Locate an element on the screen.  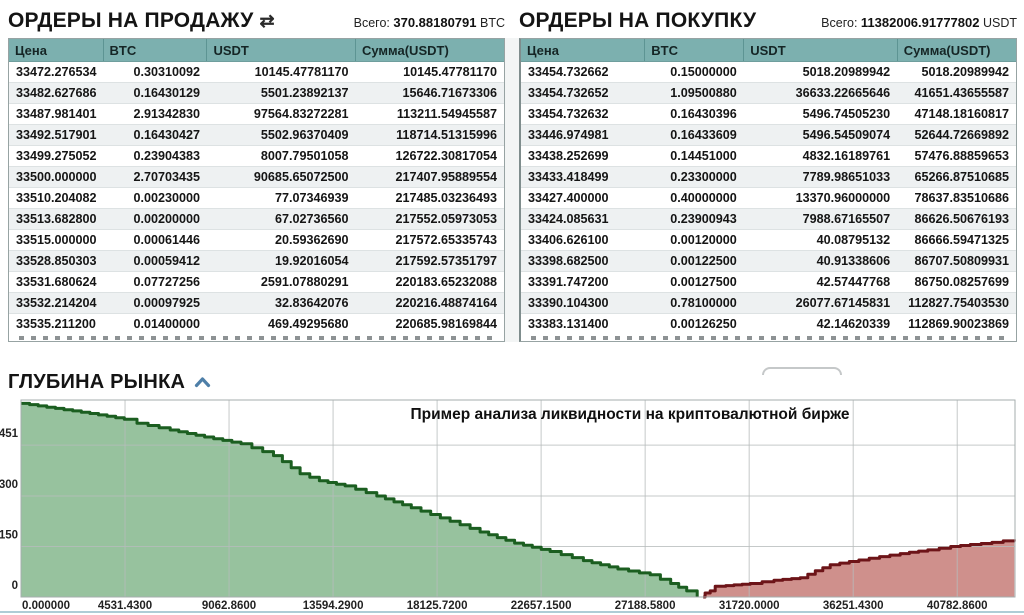
value-cell: 0.23900943 is located at coordinates (694, 219).